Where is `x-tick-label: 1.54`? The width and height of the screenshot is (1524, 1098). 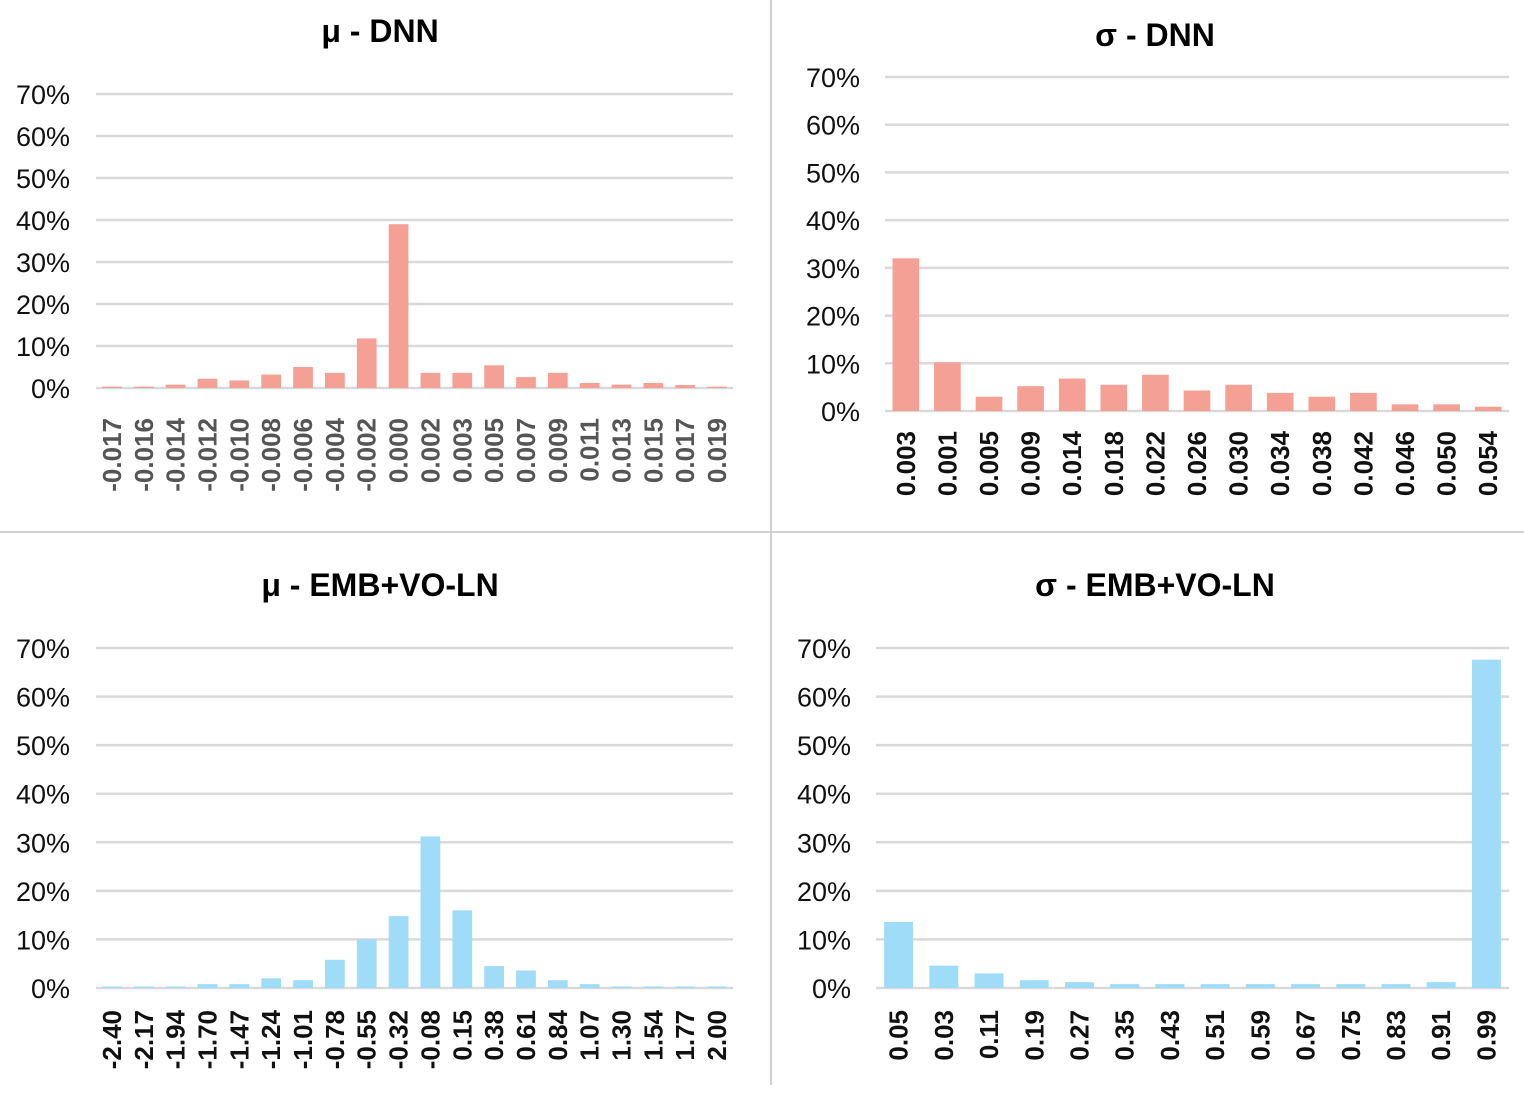 x-tick-label: 1.54 is located at coordinates (653, 1034).